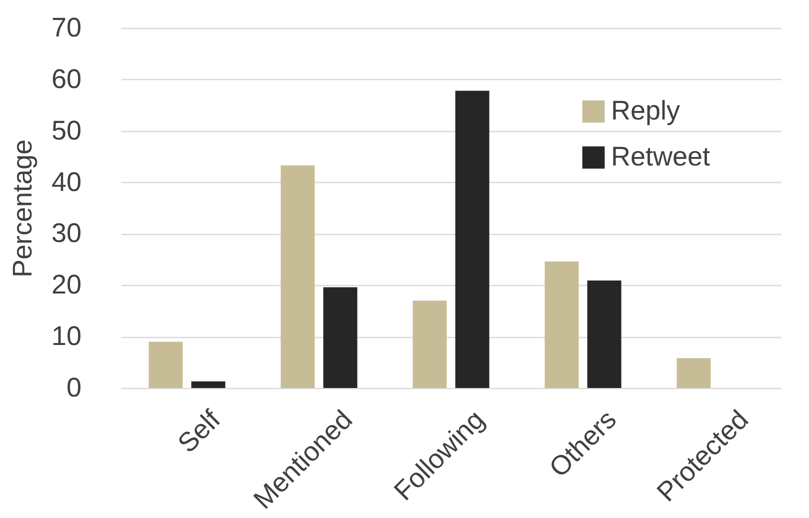  Describe the element at coordinates (74, 387) in the screenshot. I see `y-tick-label: 0` at that location.